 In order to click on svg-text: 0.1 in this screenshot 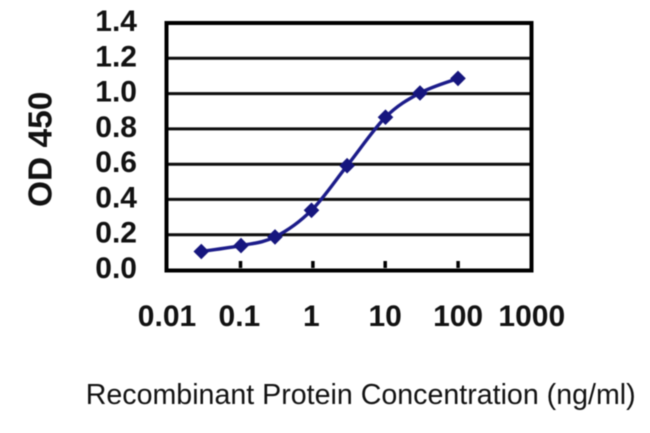, I will do `click(240, 316)`.